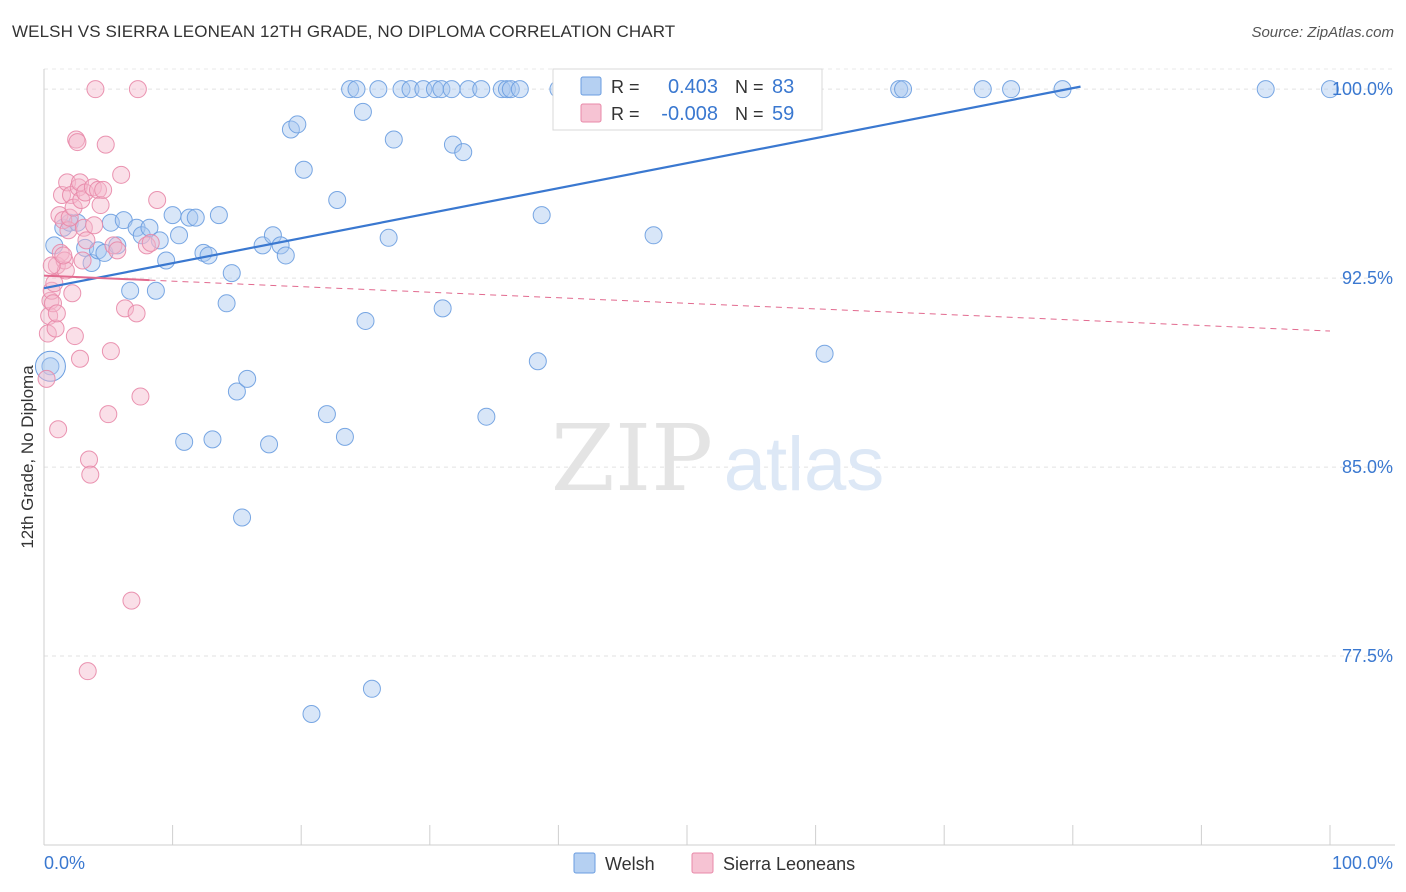  I want to click on sierra-leoneans-trend-line-solid, so click(96, 278).